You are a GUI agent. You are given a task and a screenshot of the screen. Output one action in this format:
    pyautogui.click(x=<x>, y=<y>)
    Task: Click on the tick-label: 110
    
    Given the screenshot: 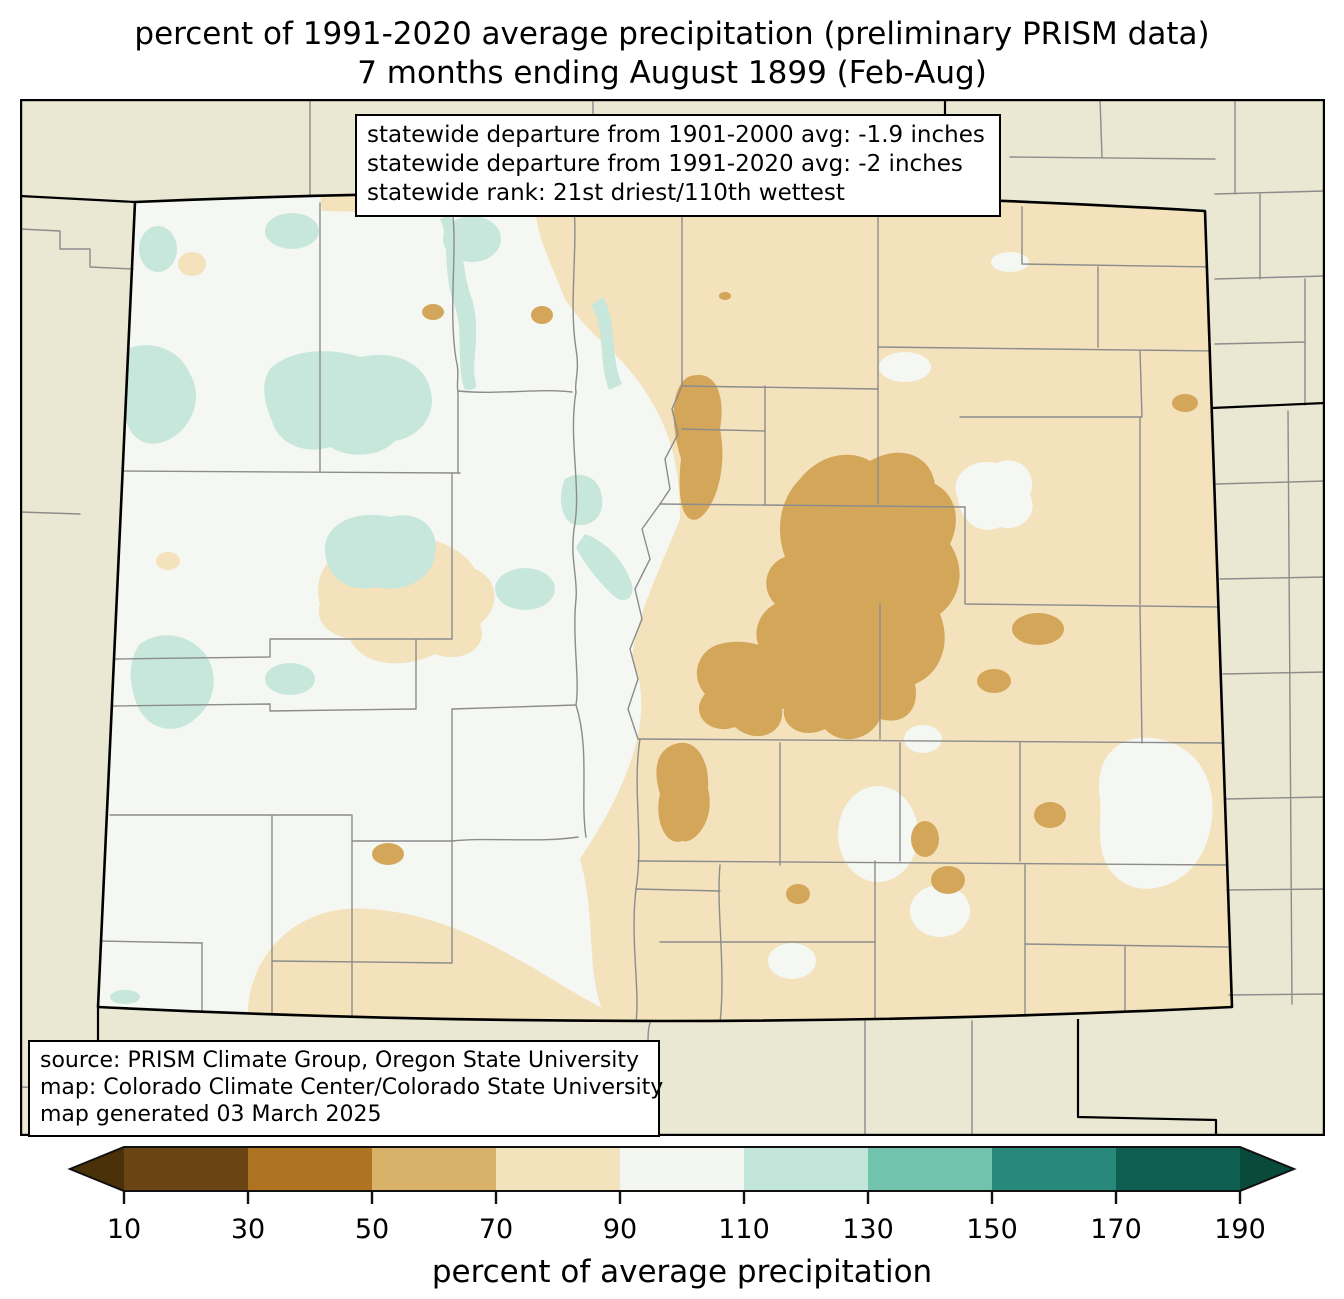 What is the action you would take?
    pyautogui.click(x=744, y=1229)
    